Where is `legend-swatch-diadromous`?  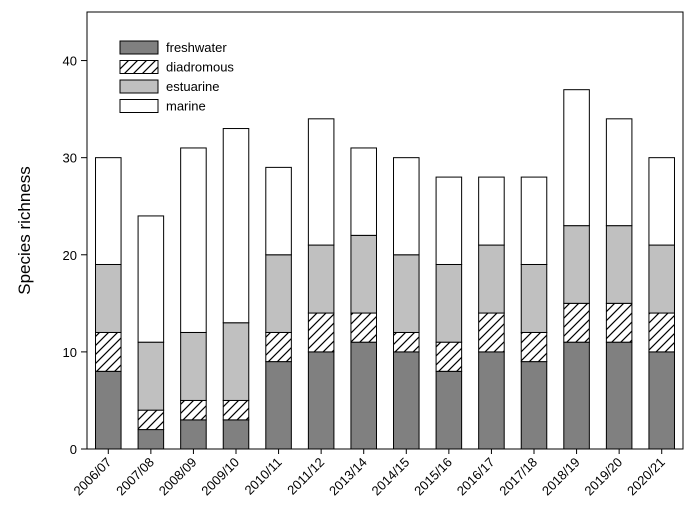
legend-swatch-diadromous is located at coordinates (139, 67).